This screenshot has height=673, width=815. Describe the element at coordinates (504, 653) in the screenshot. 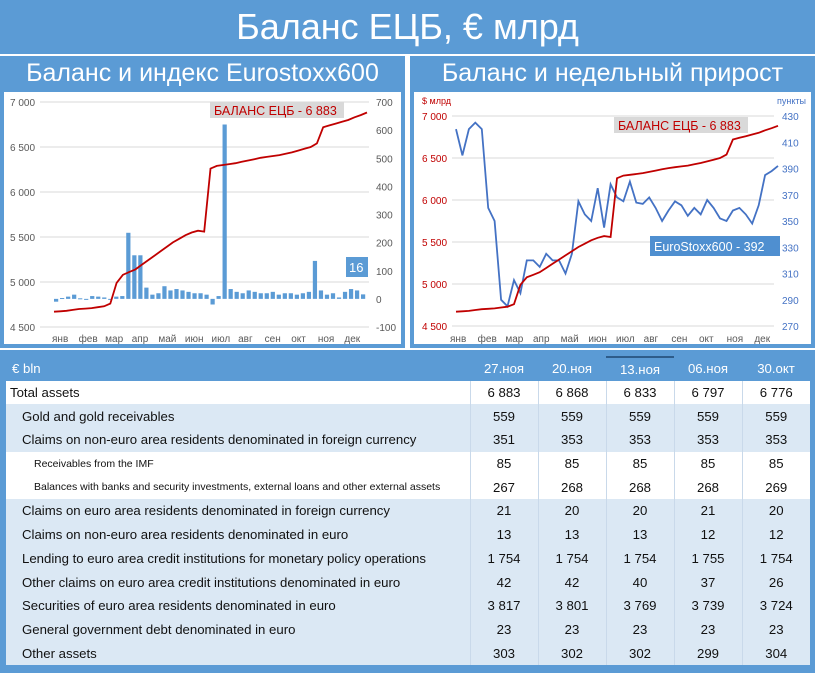

I see `table-cell: 303` at that location.